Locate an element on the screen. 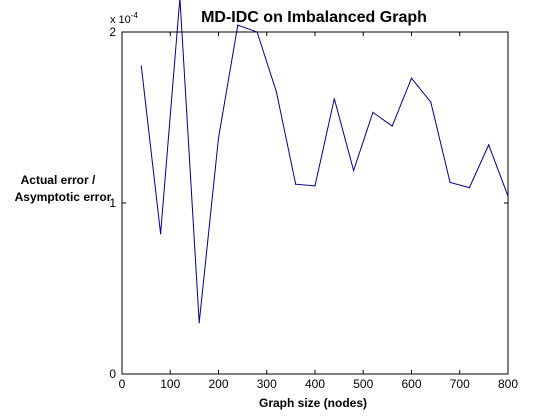 This screenshot has width=560, height=420. chart-title: MD-IDC on Imbalanced Graph is located at coordinates (314, 17).